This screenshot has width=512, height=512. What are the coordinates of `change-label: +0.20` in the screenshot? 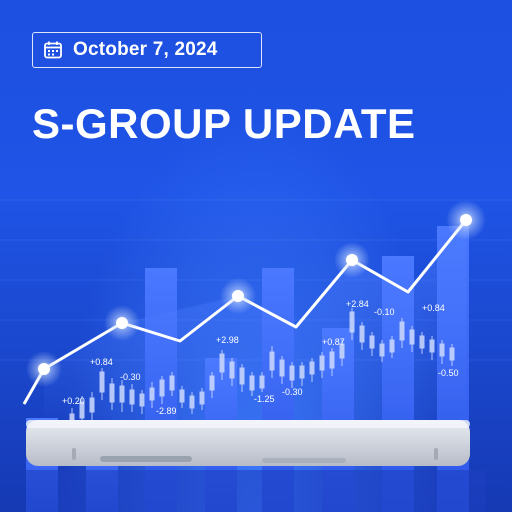 It's located at (73, 401).